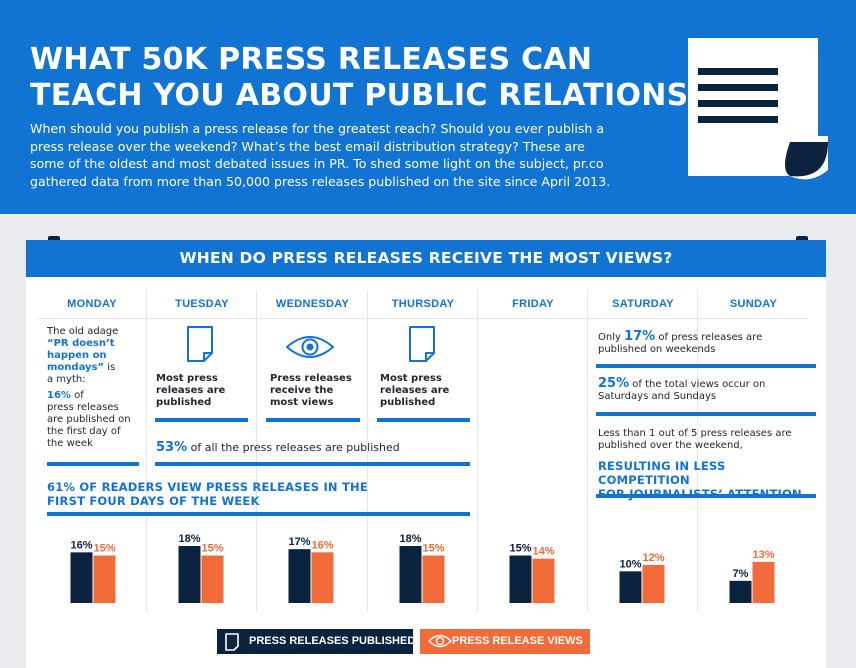 Image resolution: width=856 pixels, height=668 pixels. What do you see at coordinates (433, 579) in the screenshot?
I see `bar-views-thursday` at bounding box center [433, 579].